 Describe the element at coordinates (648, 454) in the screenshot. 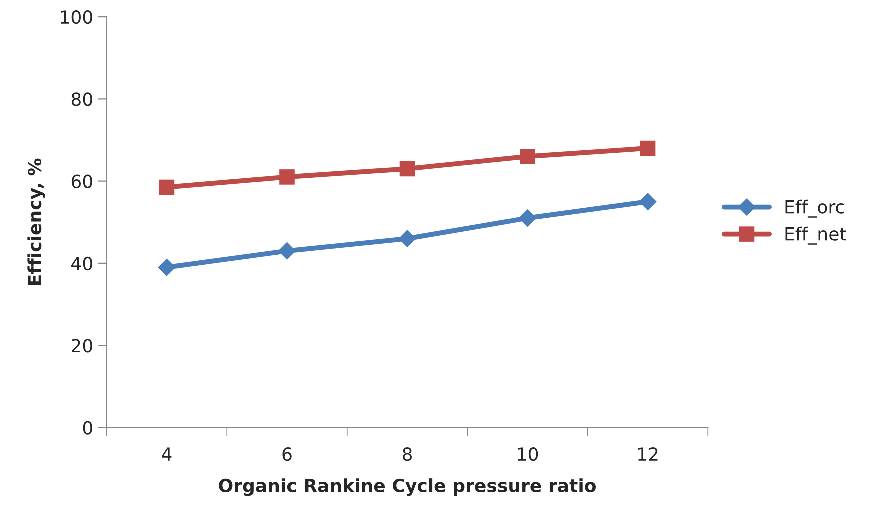

I see `x-tick-label: 12` at that location.